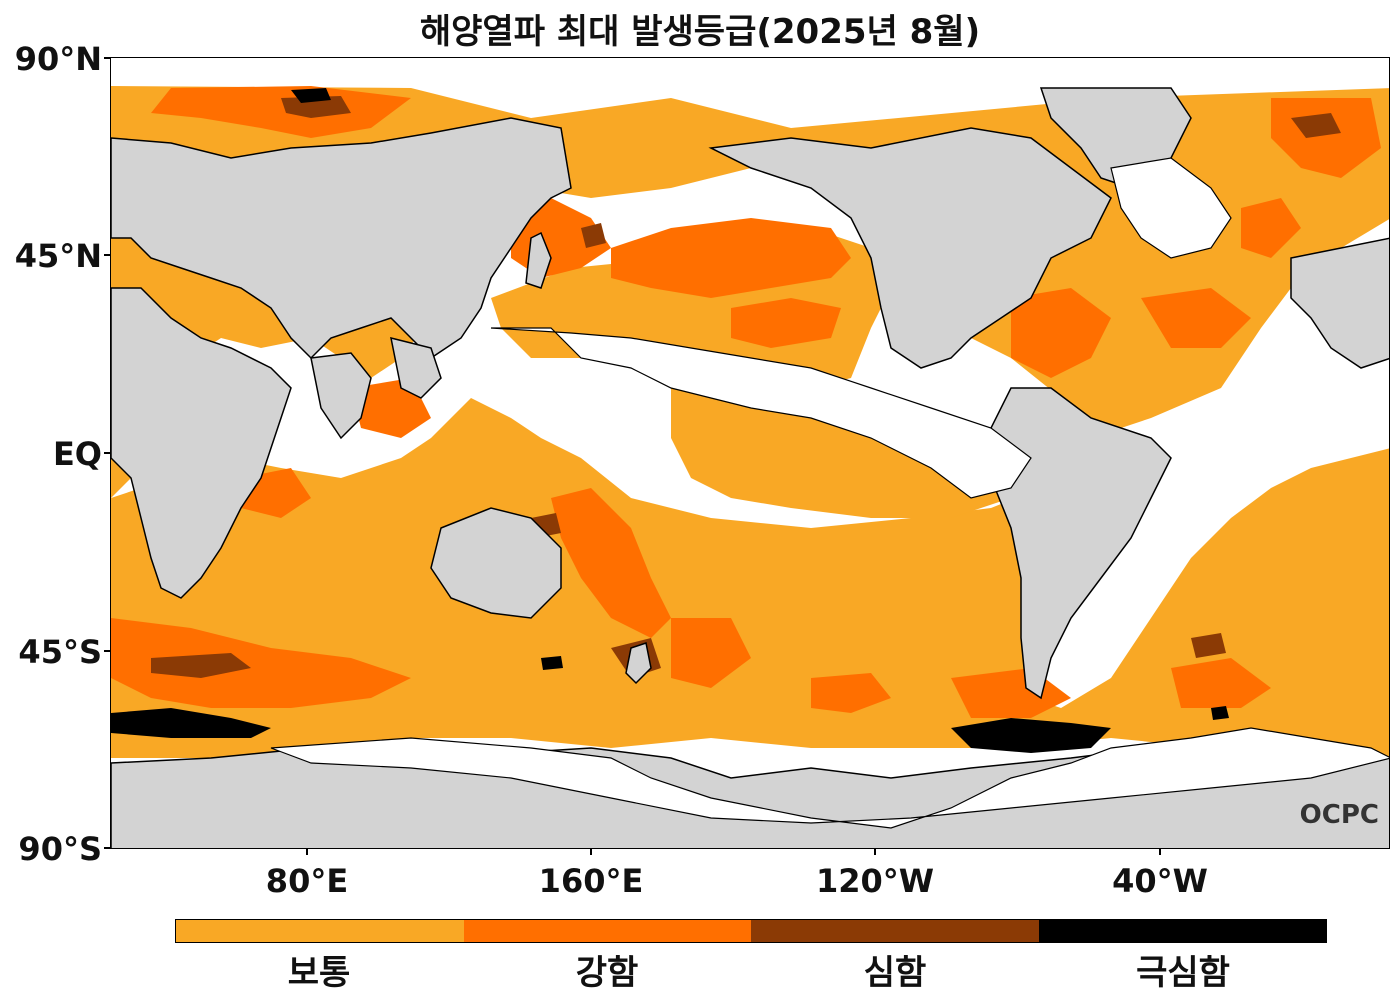 Image resolution: width=1400 pixels, height=1003 pixels. What do you see at coordinates (58, 59) in the screenshot?
I see `lat-label-90n: 90°N` at bounding box center [58, 59].